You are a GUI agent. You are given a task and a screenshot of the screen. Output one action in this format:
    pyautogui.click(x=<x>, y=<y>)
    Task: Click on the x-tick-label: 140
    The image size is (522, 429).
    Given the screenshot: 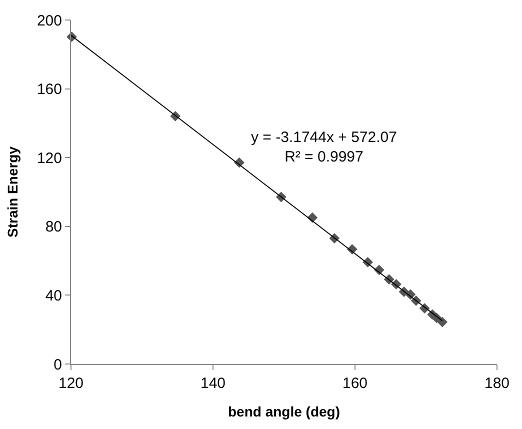 What is the action you would take?
    pyautogui.click(x=213, y=383)
    